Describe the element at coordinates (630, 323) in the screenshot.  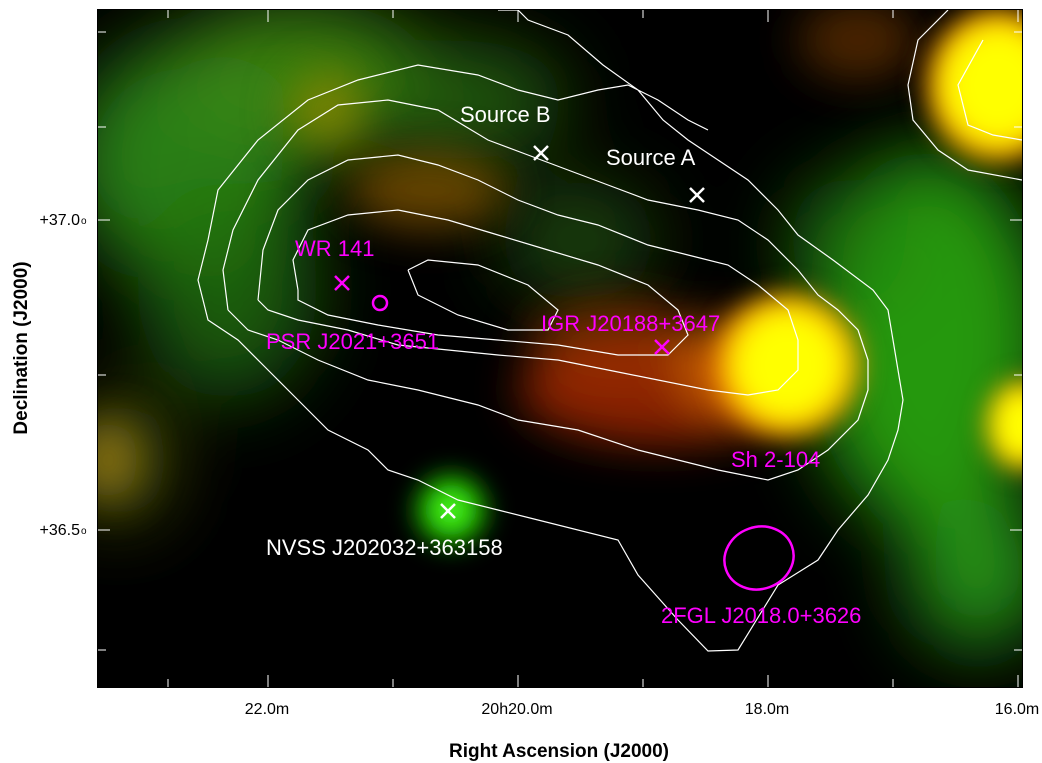
I see `label-igr: IGR J20188+3647` at that location.